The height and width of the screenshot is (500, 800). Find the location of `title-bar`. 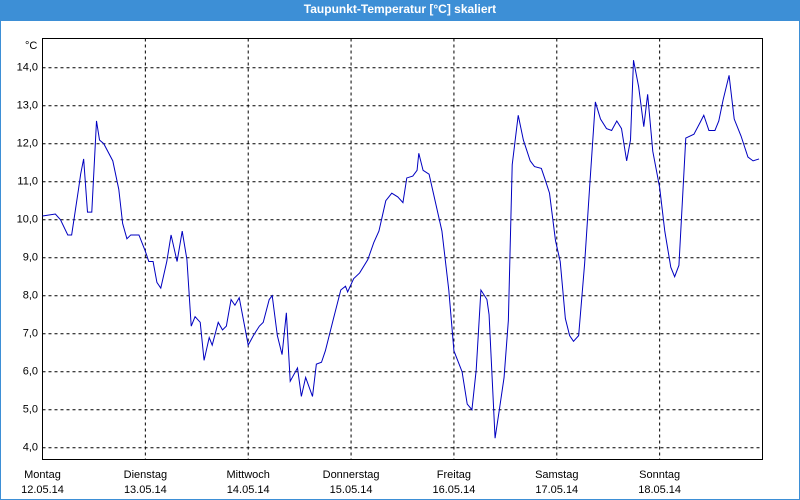

title-bar is located at coordinates (400, 10).